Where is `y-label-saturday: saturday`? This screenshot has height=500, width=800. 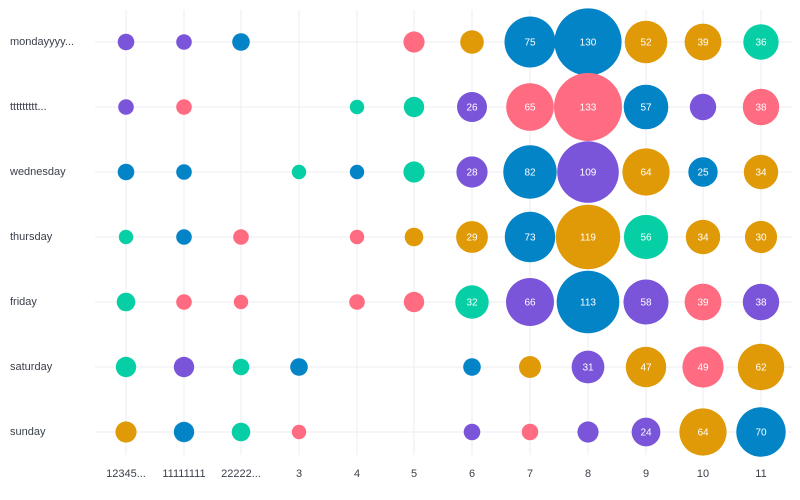 y-label-saturday: saturday is located at coordinates (31, 367).